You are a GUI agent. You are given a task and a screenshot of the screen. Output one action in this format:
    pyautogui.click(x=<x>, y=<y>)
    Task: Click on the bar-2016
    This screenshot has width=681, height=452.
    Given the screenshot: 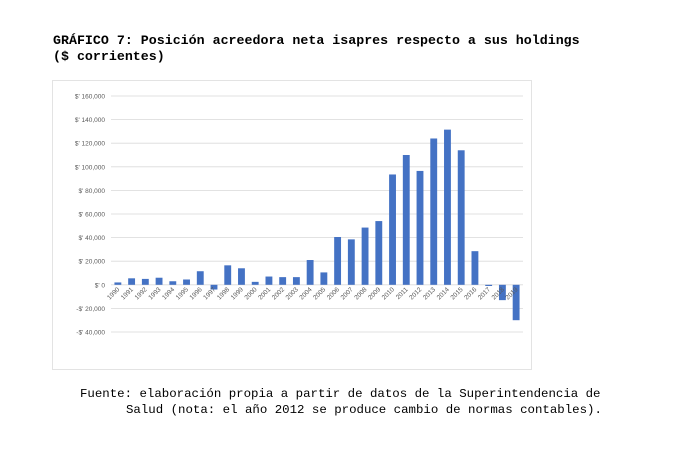 What is the action you would take?
    pyautogui.click(x=475, y=268)
    